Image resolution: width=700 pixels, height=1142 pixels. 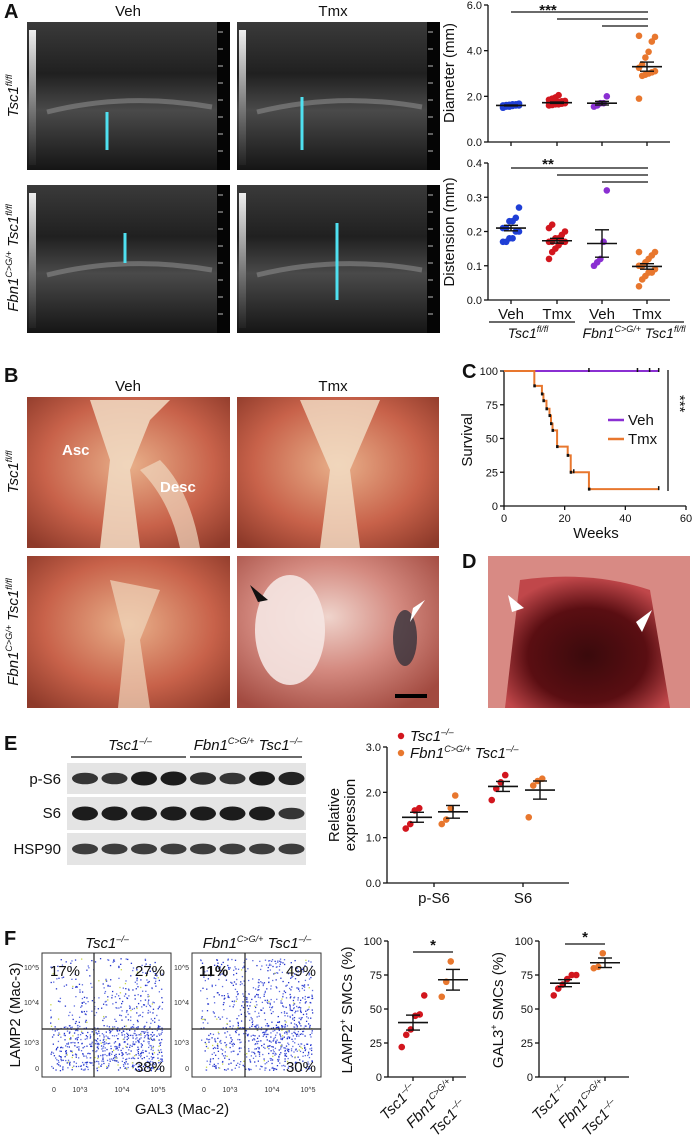 What do you see at coordinates (498, 1010) in the screenshot?
I see `gal3-ylabel: GAL3+ SMCs (%)` at bounding box center [498, 1010].